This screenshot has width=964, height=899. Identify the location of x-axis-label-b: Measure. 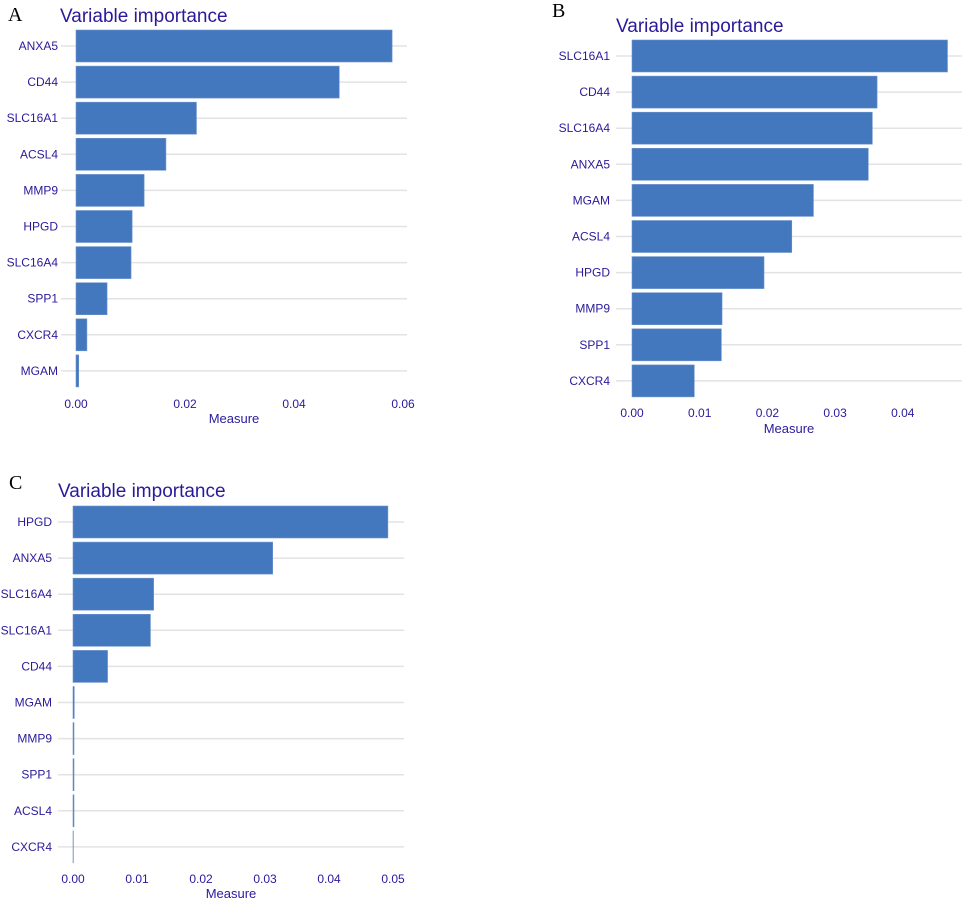
(789, 428).